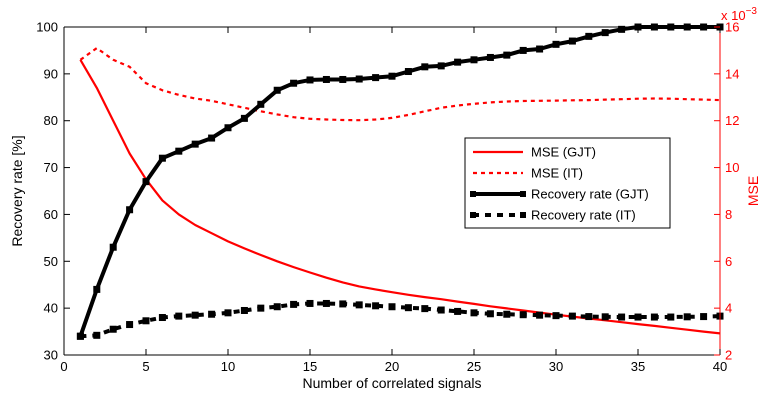 This screenshot has width=766, height=396. I want to click on legend-label-0: MSE (GJT), so click(563, 152).